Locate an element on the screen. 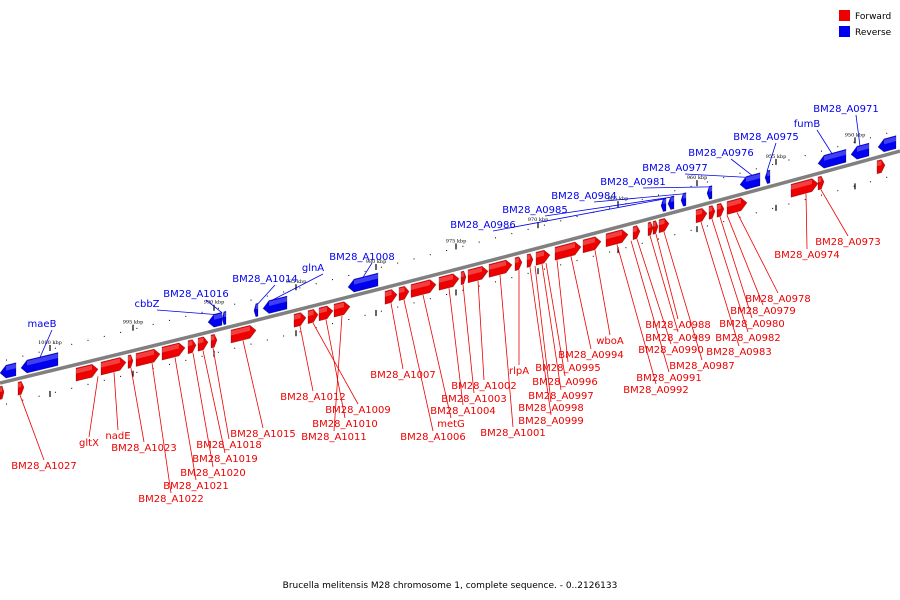 This screenshot has height=600, width=900. forward-gene-label: BM28_A0988 is located at coordinates (678, 325).